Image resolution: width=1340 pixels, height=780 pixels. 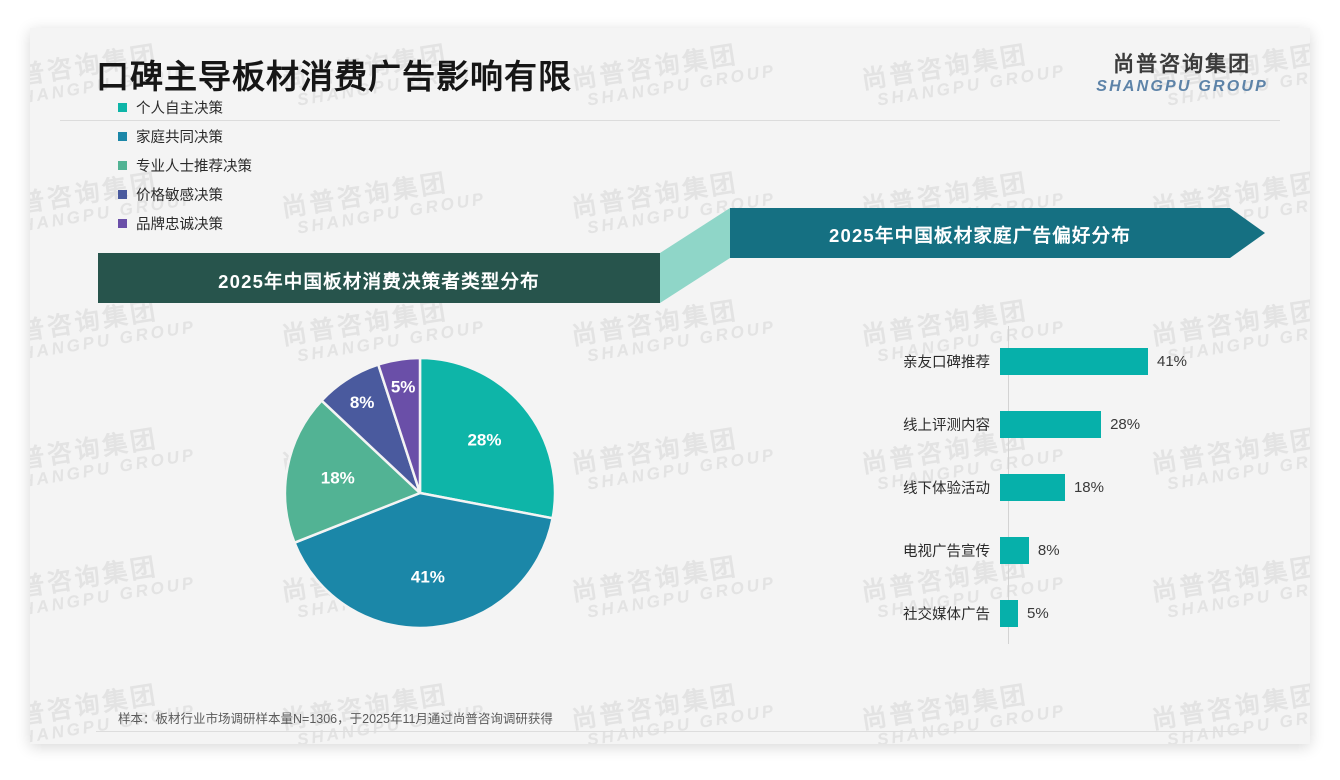 I want to click on brand-logo: 尚普咨询集团 SHANGPU GROUP, so click(x=1182, y=74).